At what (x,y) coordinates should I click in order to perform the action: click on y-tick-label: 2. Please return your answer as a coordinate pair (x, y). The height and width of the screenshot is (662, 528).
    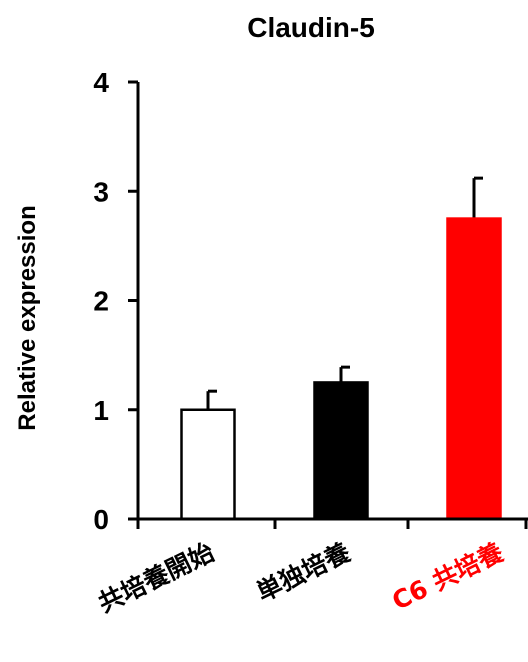
    Looking at the image, I should click on (101, 301).